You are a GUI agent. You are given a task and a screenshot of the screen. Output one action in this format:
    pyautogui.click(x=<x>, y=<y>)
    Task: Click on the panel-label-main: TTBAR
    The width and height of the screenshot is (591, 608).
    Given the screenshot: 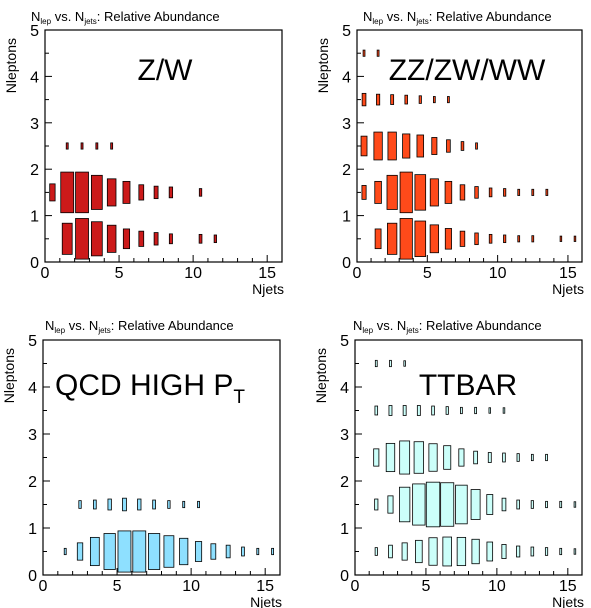 What is the action you would take?
    pyautogui.click(x=468, y=385)
    